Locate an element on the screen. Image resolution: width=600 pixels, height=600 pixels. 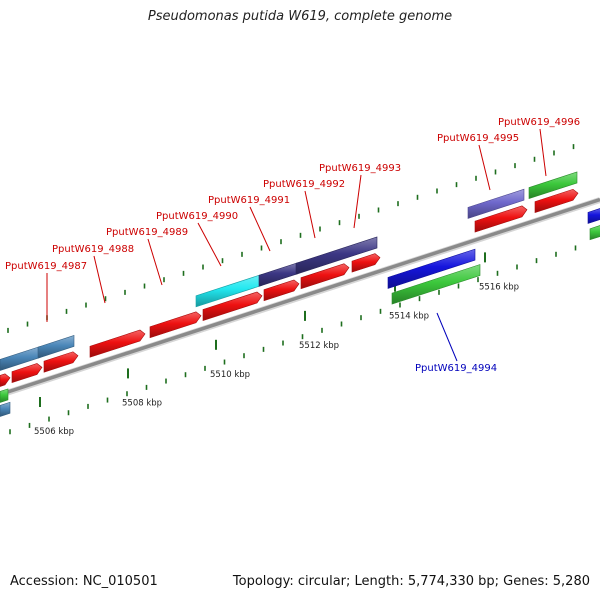
gene-label: PputW619_4995 is located at coordinates (478, 138).